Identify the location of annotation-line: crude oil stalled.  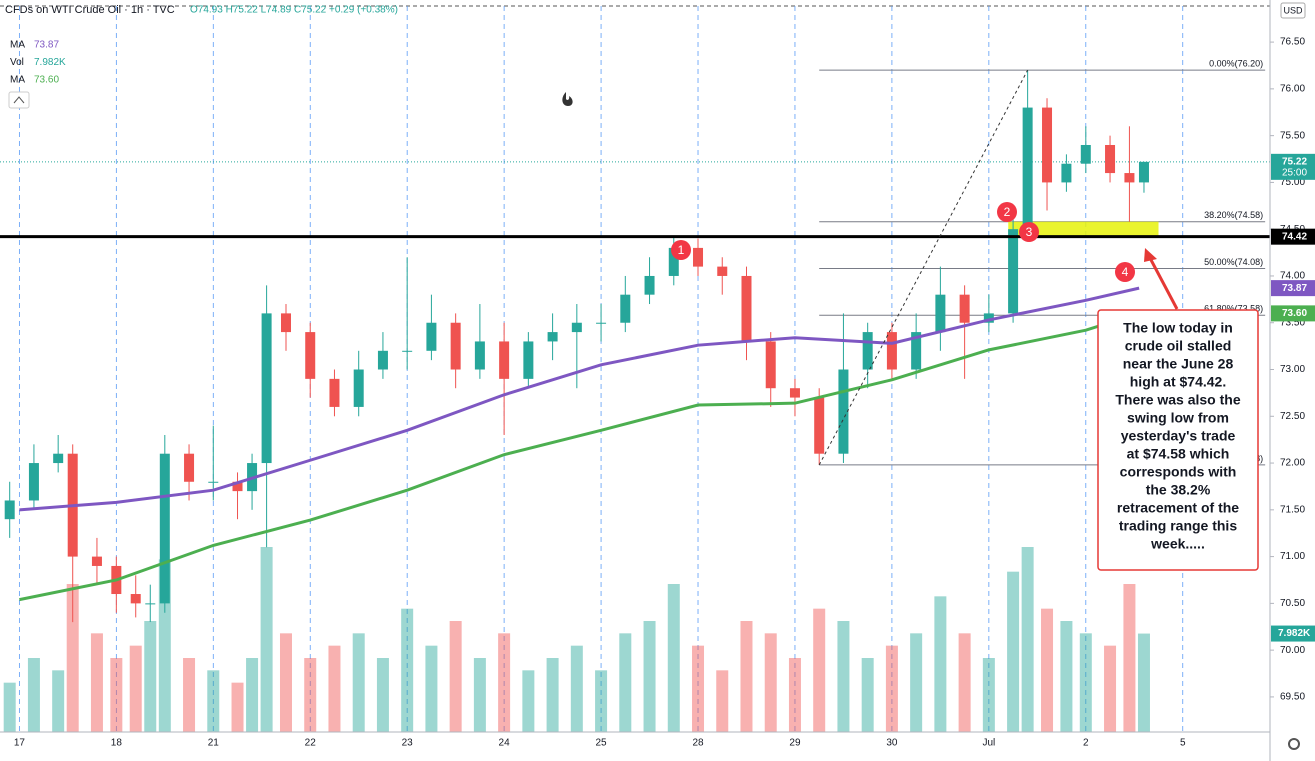
(1178, 346).